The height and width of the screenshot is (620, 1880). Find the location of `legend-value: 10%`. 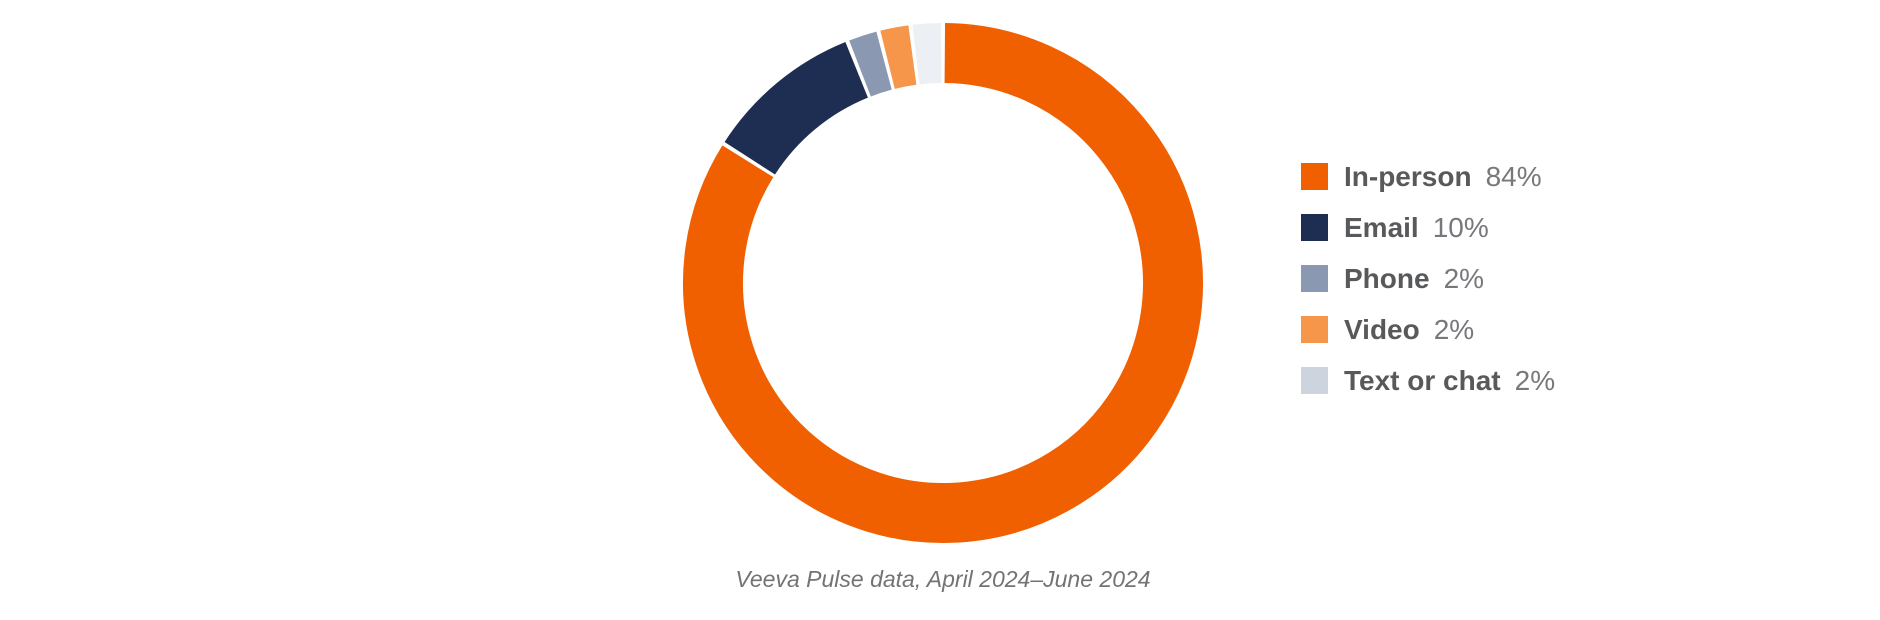

legend-value: 10% is located at coordinates (1460, 227).